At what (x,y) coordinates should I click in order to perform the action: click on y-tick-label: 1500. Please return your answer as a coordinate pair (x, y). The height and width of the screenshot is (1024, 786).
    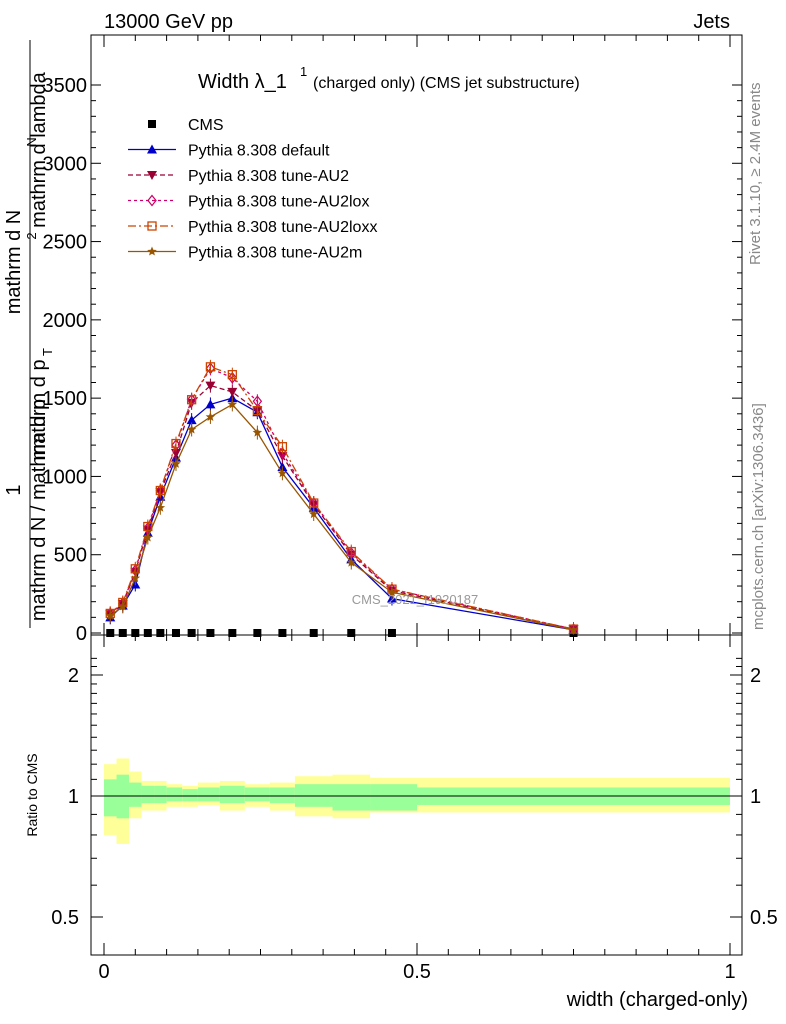
    Looking at the image, I should click on (65, 399).